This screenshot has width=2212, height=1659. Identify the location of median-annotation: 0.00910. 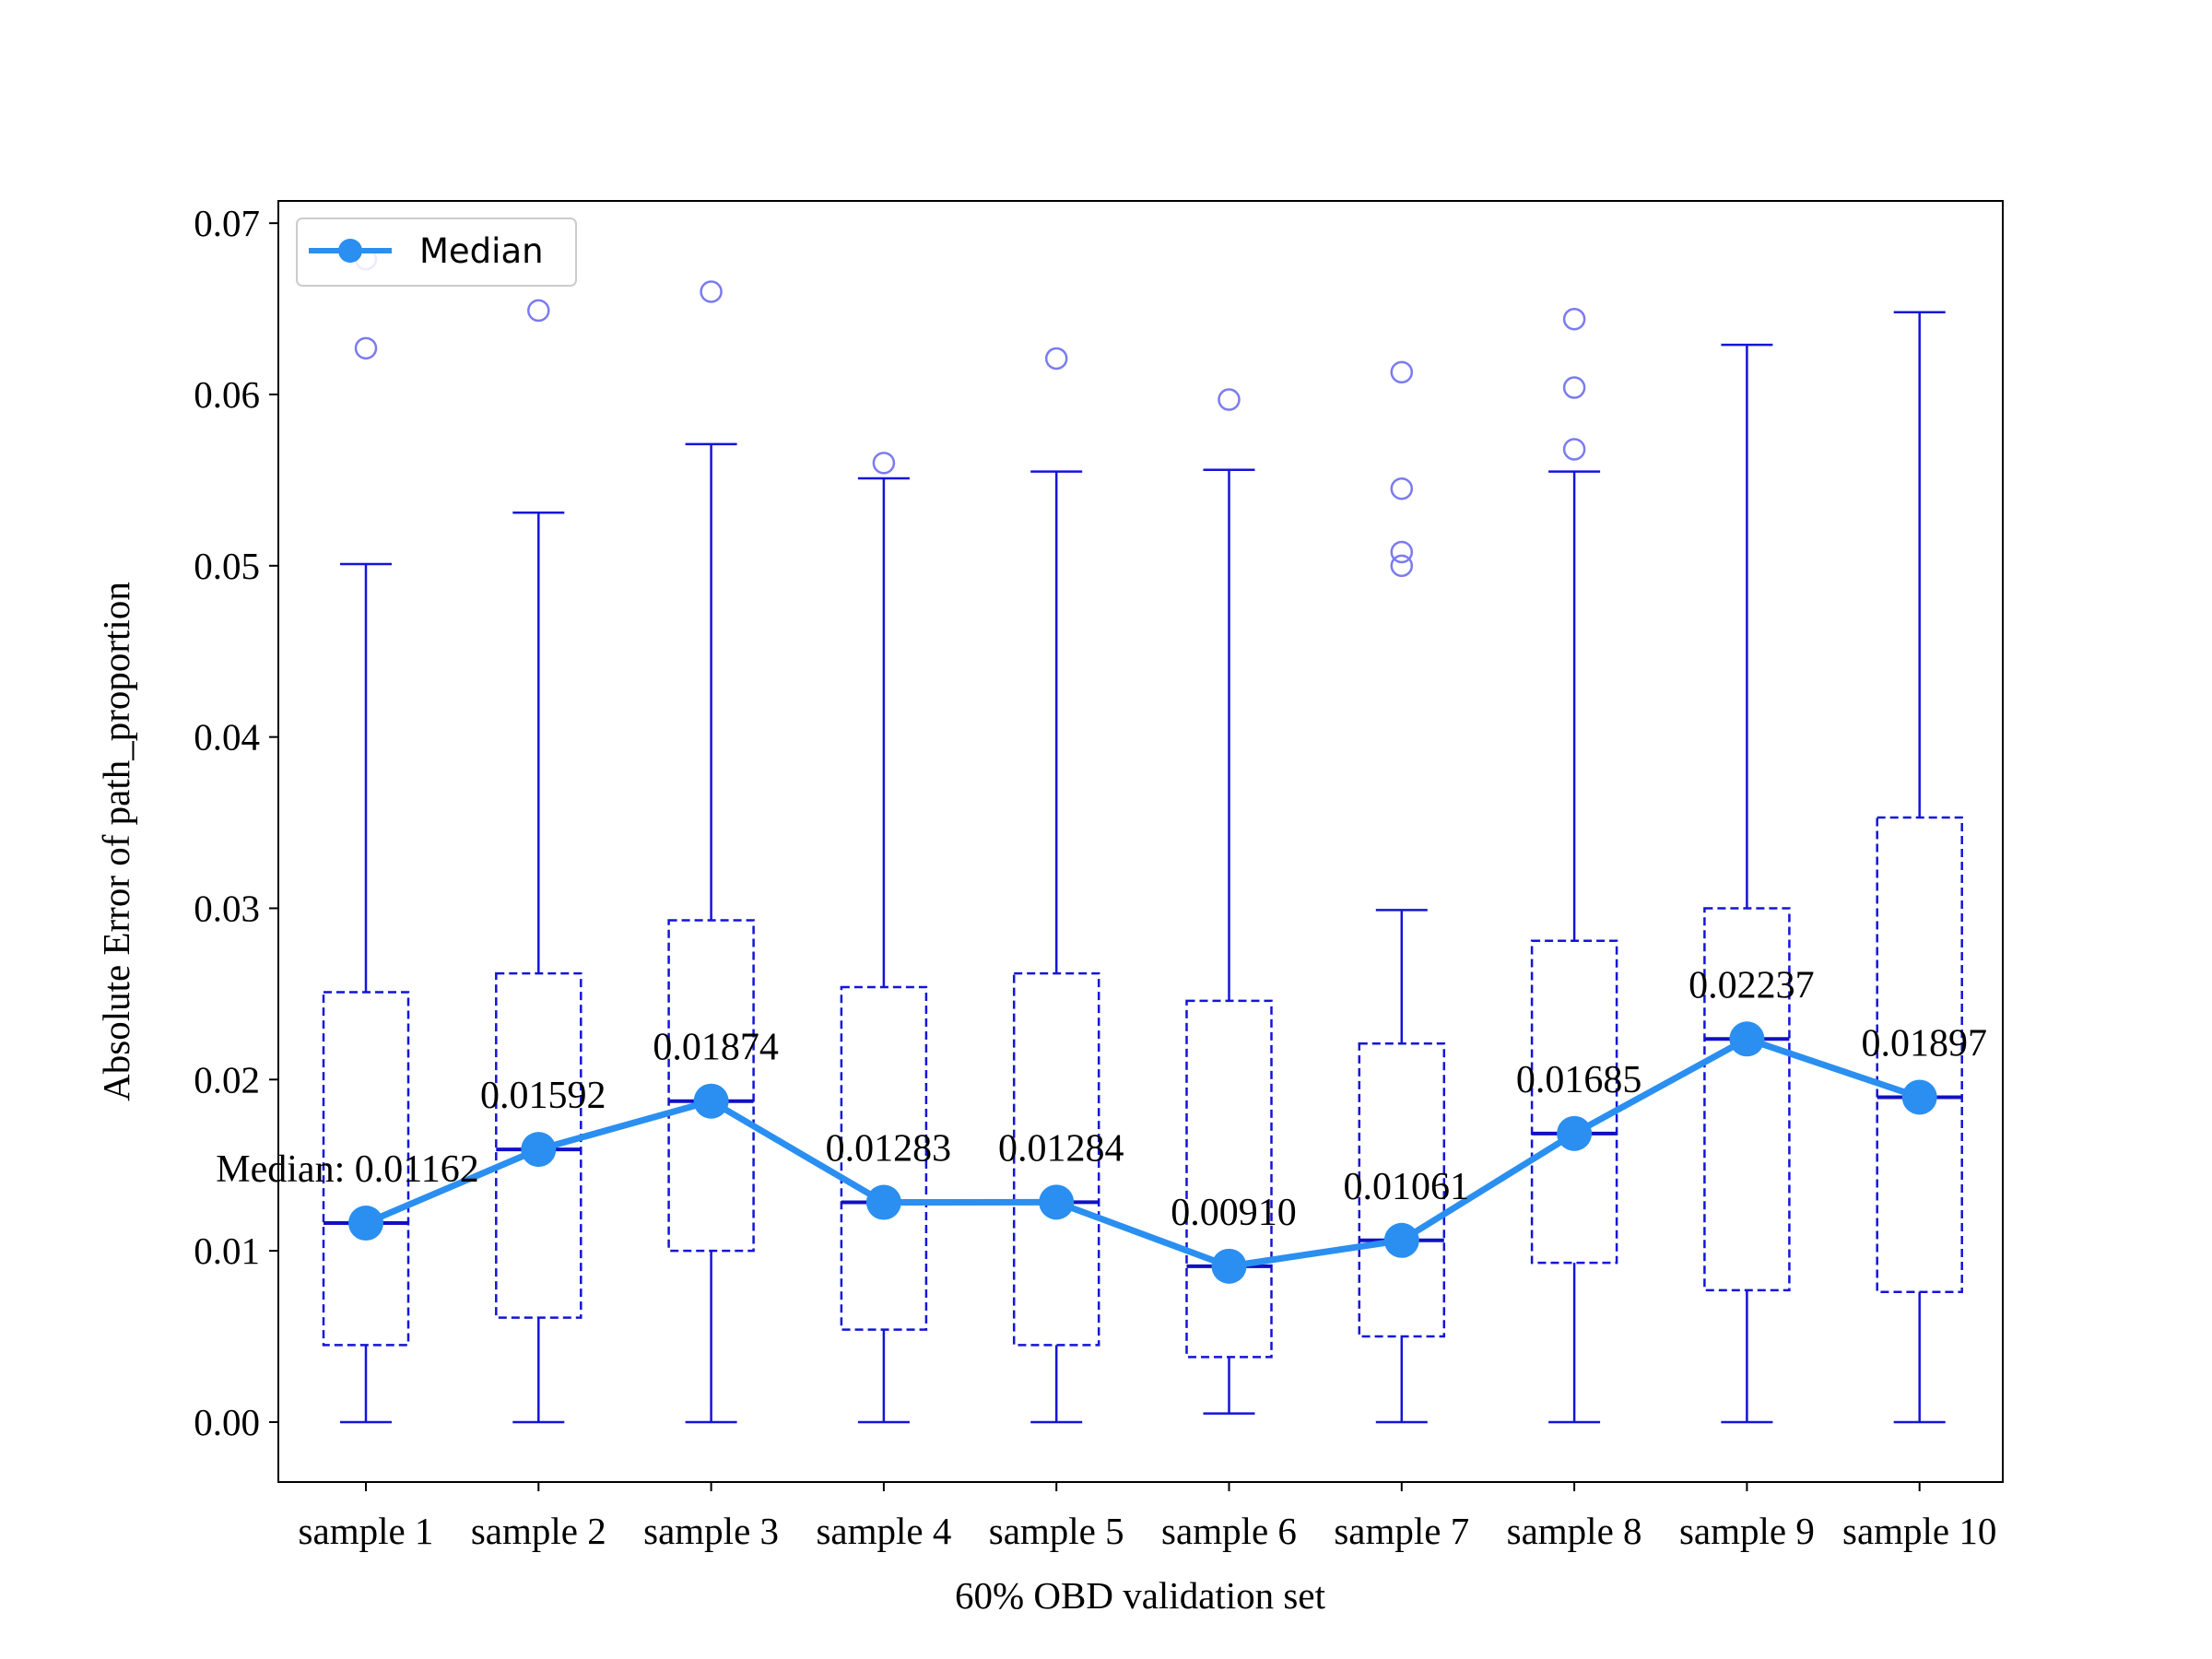
(1234, 1213).